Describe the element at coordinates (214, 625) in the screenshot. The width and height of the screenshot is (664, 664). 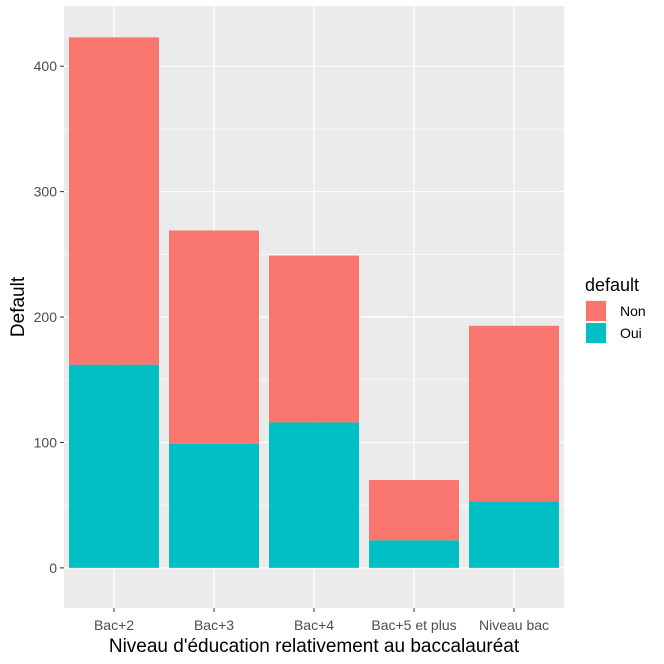
I see `x-tick-label: Bac+3` at that location.